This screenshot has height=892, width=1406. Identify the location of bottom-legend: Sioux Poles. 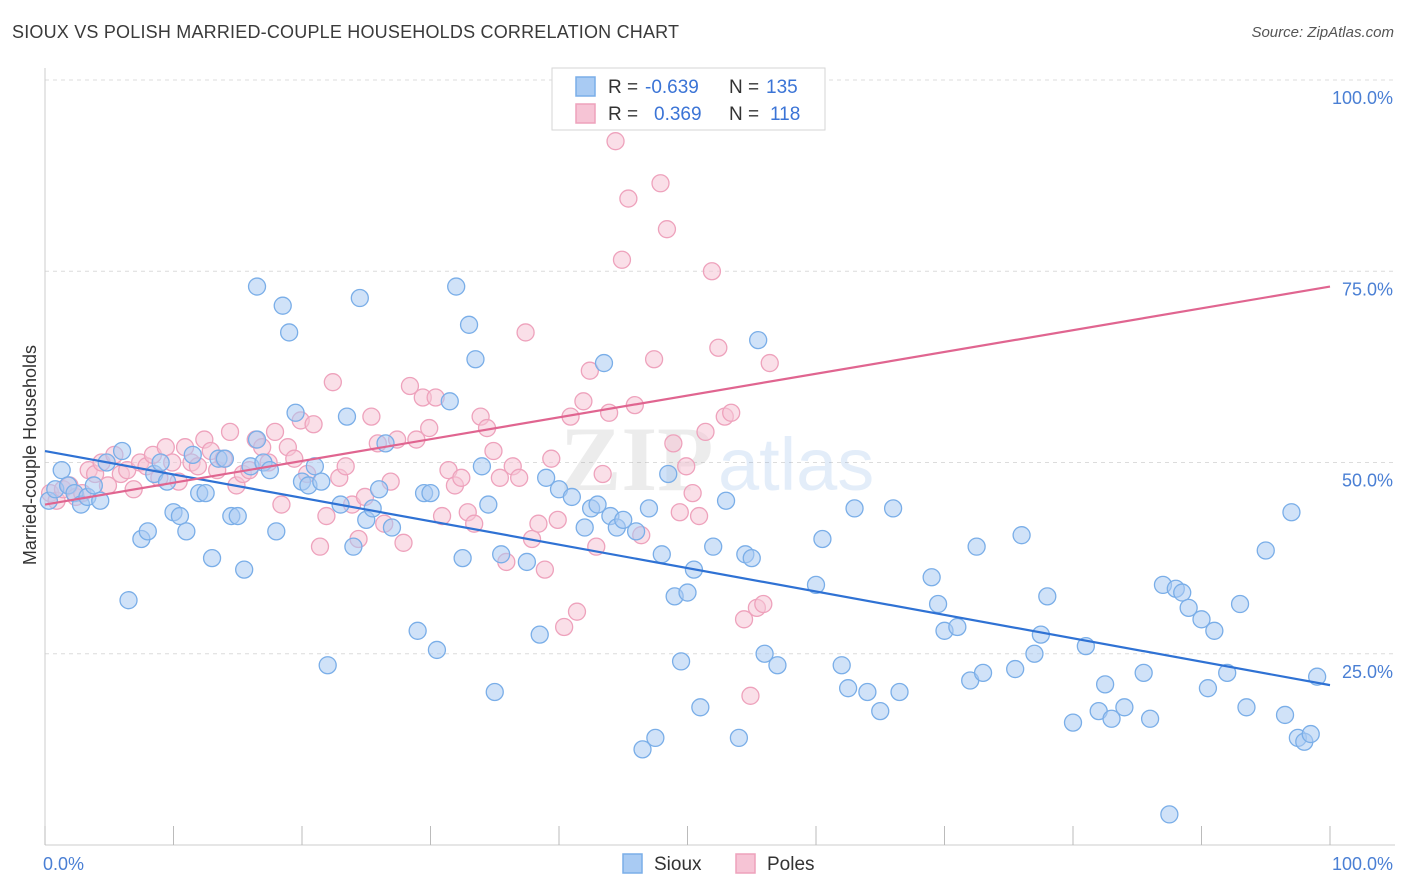
(718, 864).